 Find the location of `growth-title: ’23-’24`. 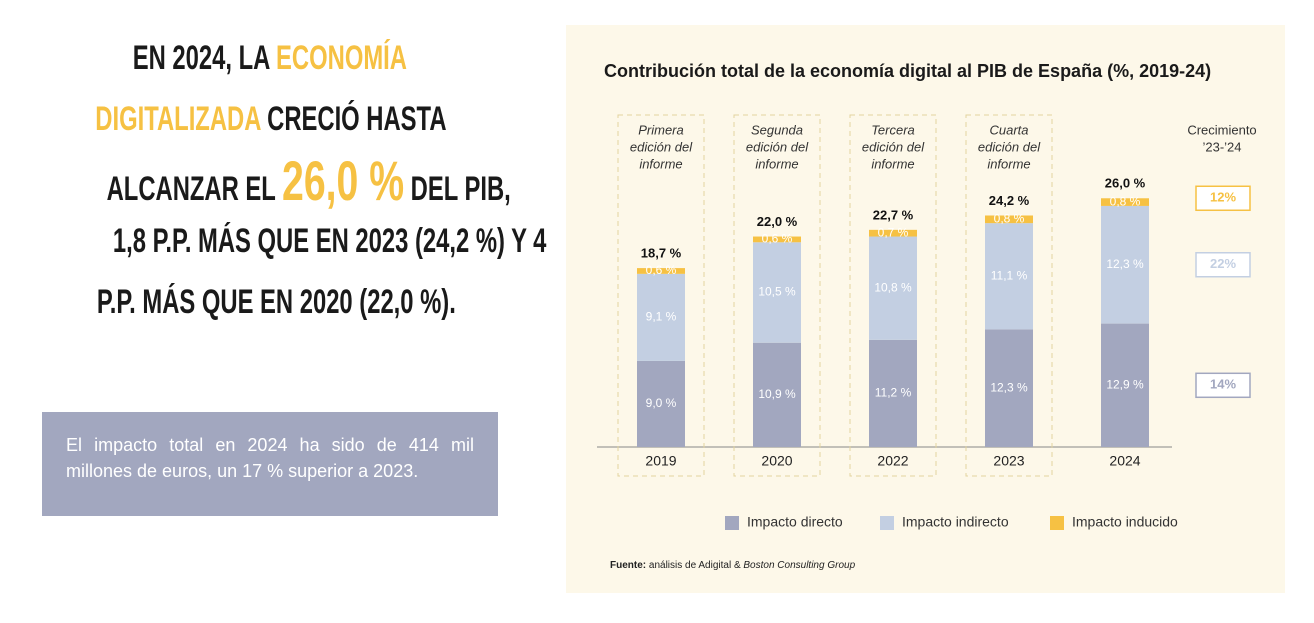

growth-title: ’23-’24 is located at coordinates (1221, 146).